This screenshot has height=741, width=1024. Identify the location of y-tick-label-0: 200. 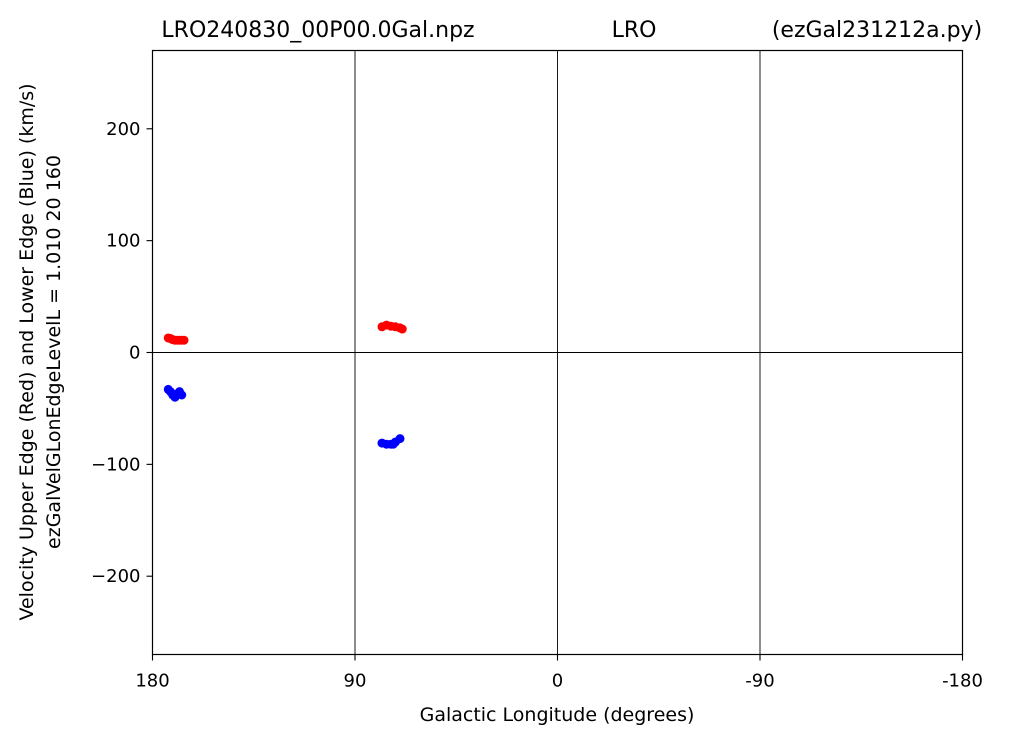
(123, 129).